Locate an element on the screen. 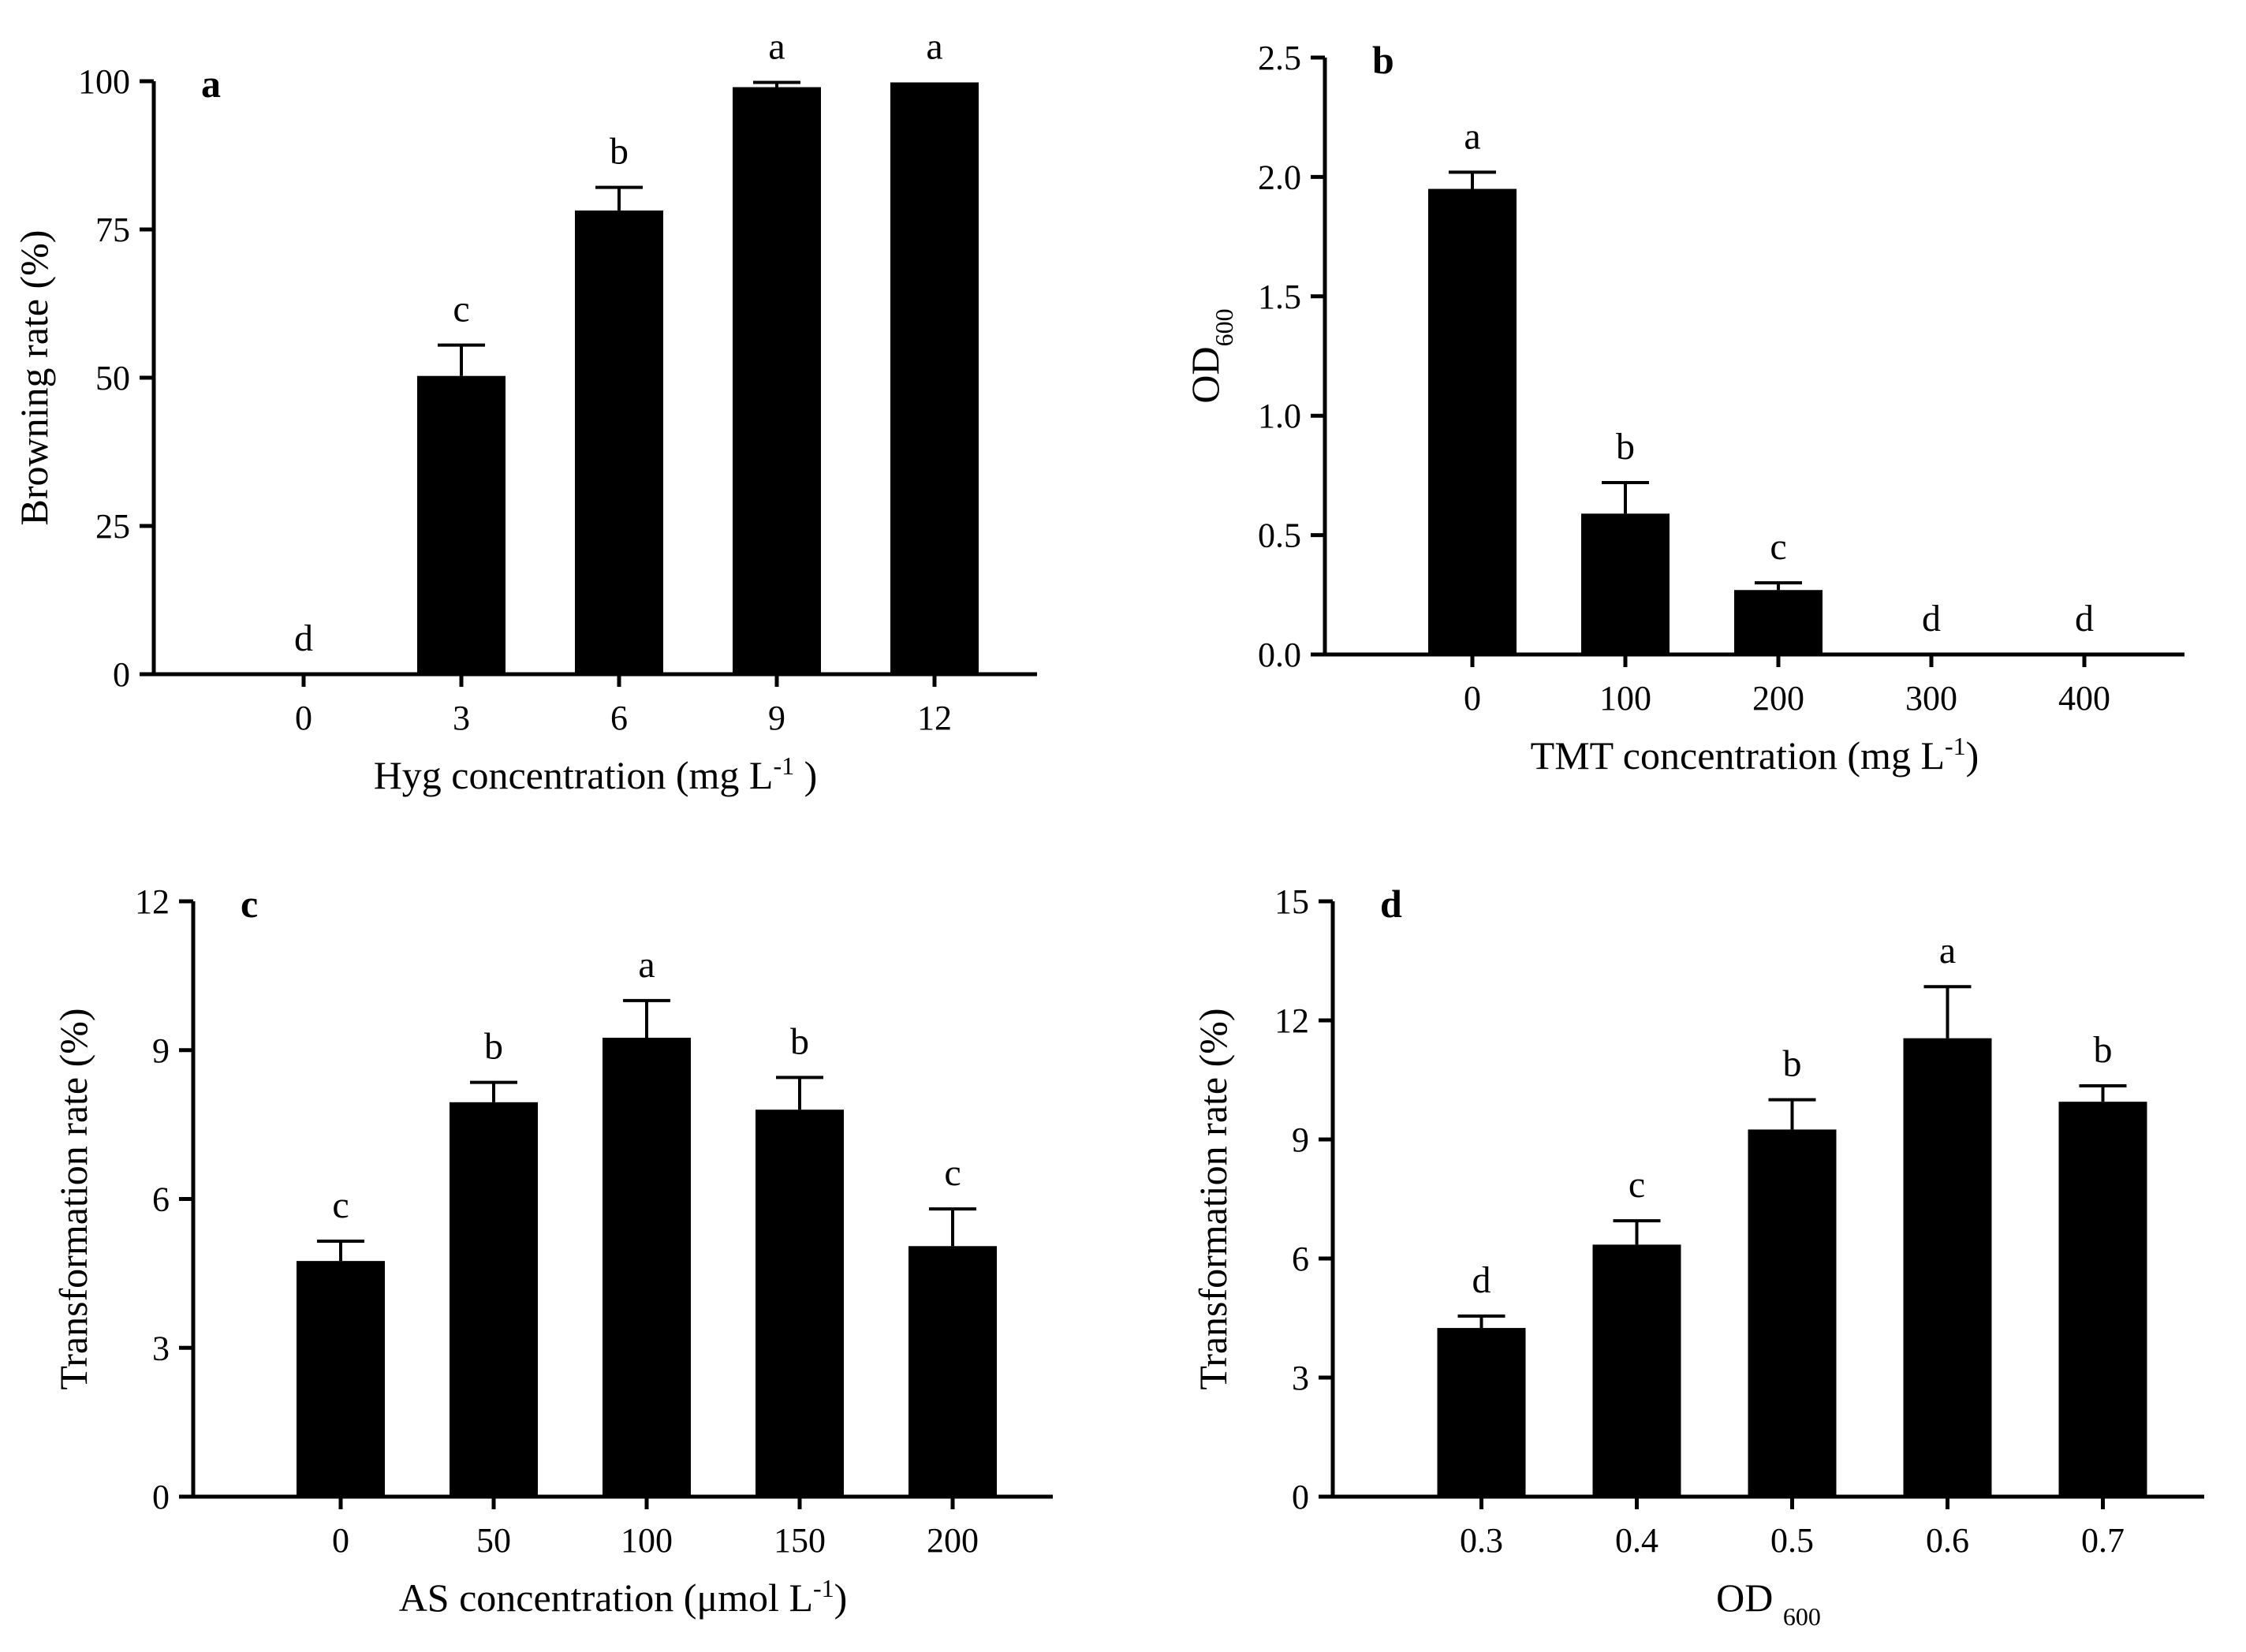 This screenshot has width=2246, height=1652. x-tick-label: 50 is located at coordinates (493, 1540).